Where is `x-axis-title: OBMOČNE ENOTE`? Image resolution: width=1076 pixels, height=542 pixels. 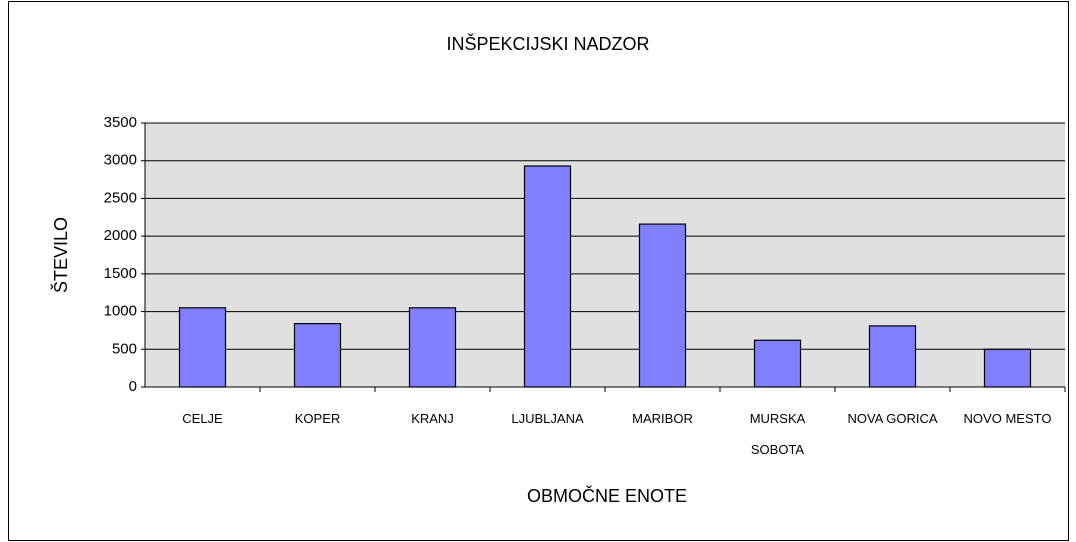 x-axis-title: OBMOČNE ENOTE is located at coordinates (607, 495).